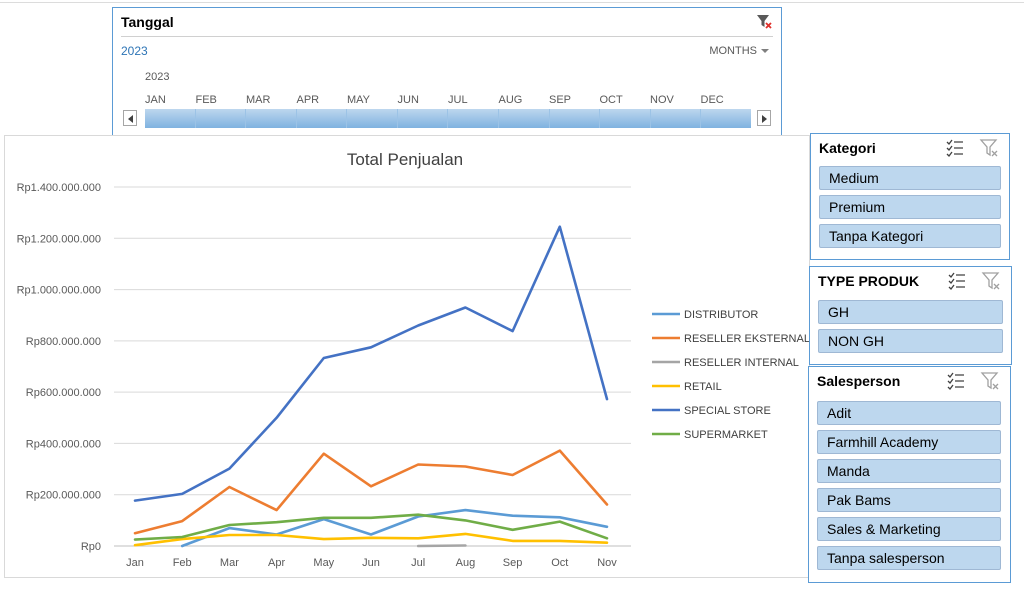 Image resolution: width=1024 pixels, height=595 pixels. I want to click on slicer-item: Tanpa salesperson, so click(909, 558).